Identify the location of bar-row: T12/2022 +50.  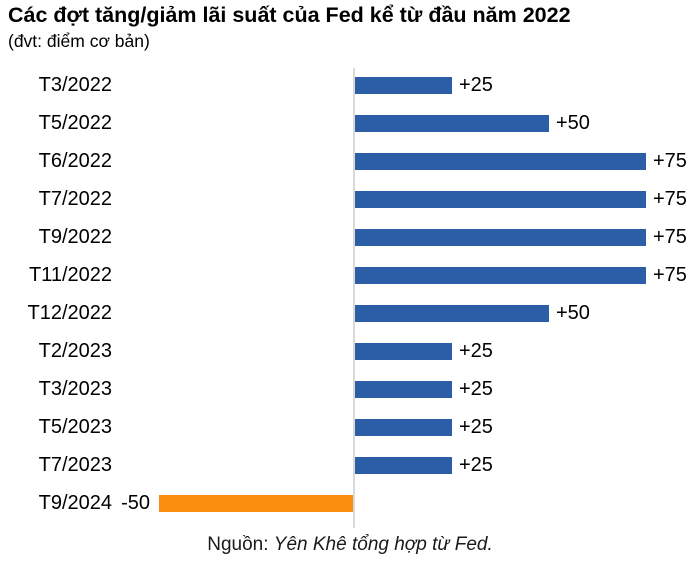
(350, 313).